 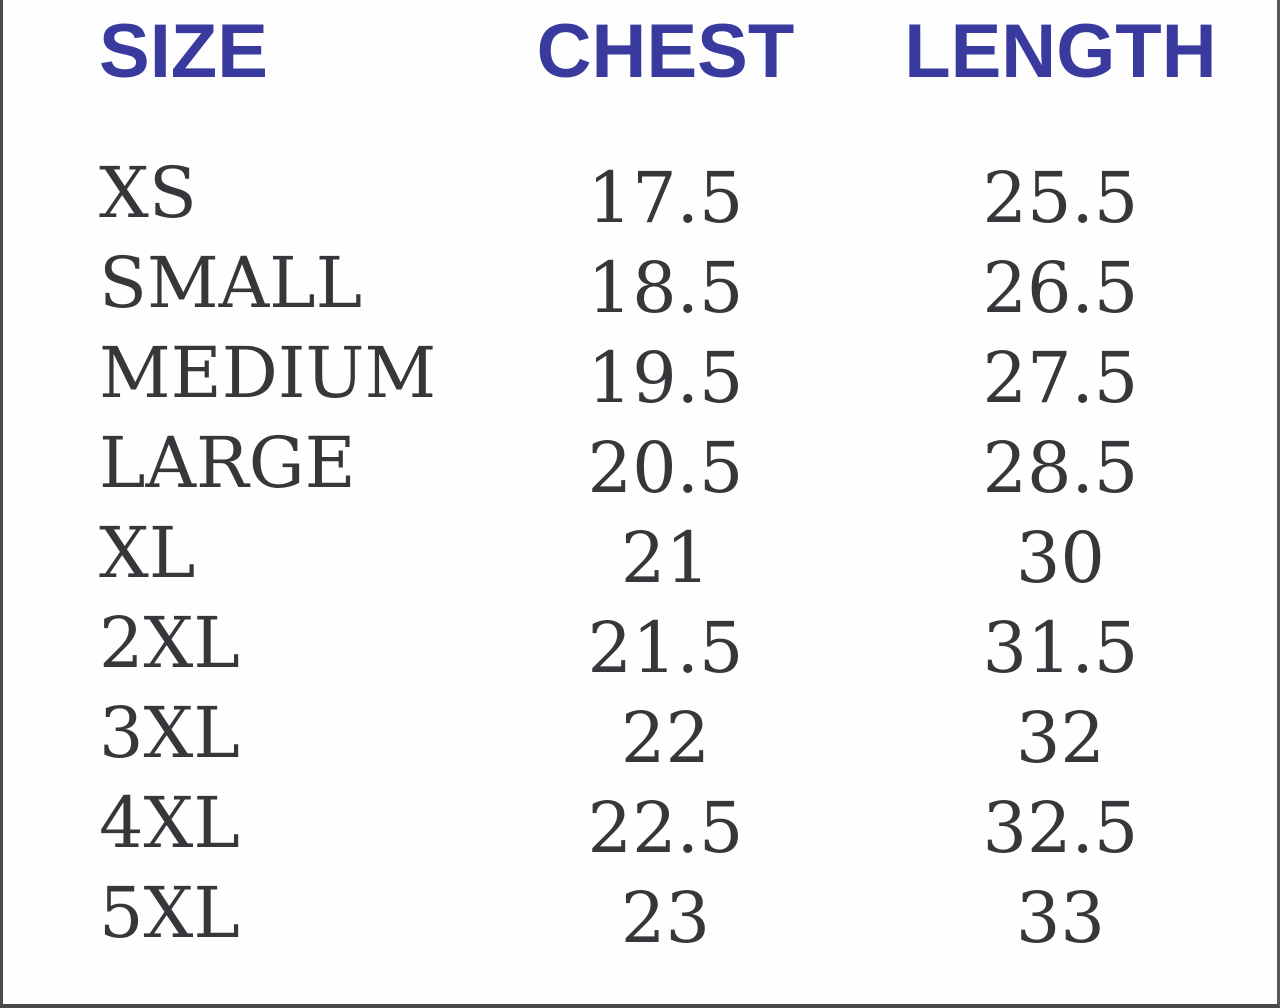 What do you see at coordinates (665, 918) in the screenshot?
I see `chest-cell: 23` at bounding box center [665, 918].